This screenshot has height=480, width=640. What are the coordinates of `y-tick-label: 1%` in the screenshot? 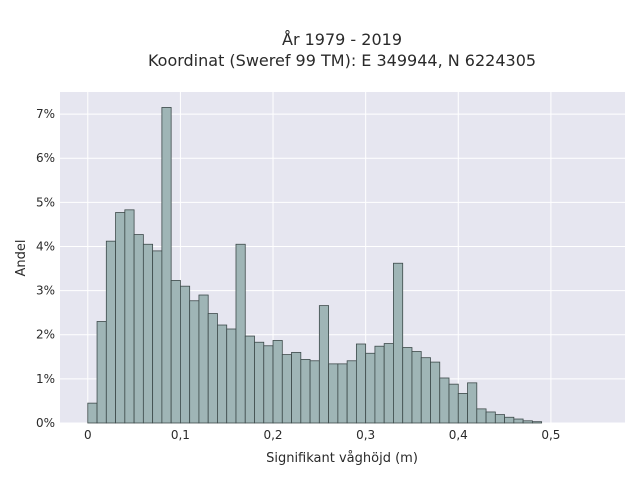 It's located at (45, 379).